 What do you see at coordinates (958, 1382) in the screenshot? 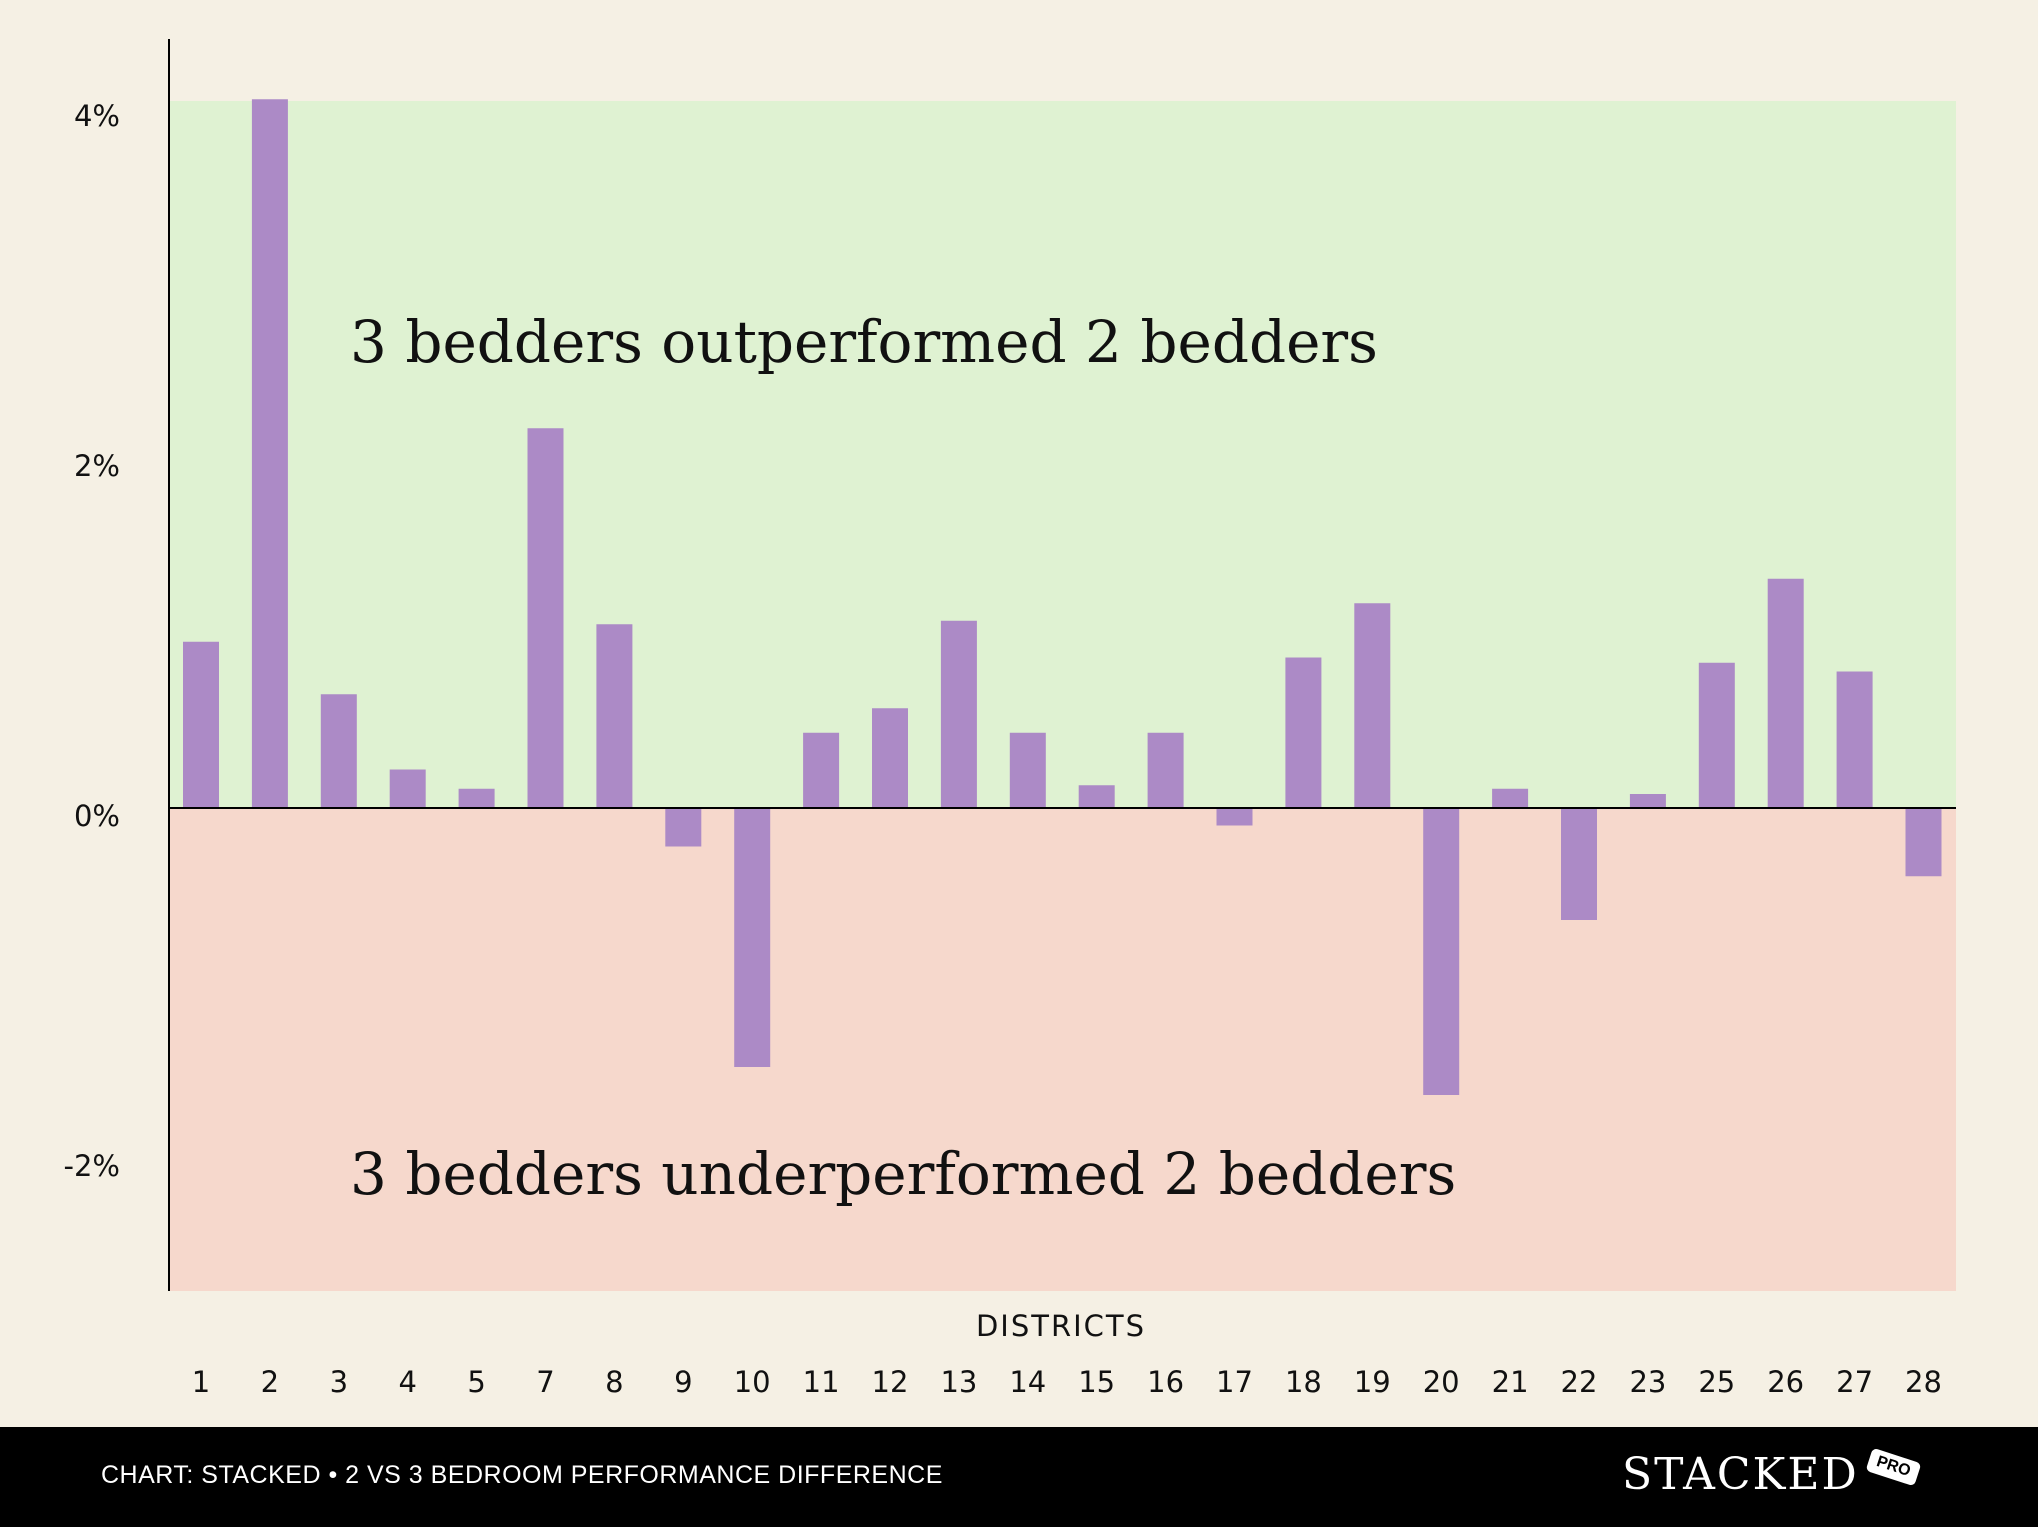
I see `x-tick-label: 13` at bounding box center [958, 1382].